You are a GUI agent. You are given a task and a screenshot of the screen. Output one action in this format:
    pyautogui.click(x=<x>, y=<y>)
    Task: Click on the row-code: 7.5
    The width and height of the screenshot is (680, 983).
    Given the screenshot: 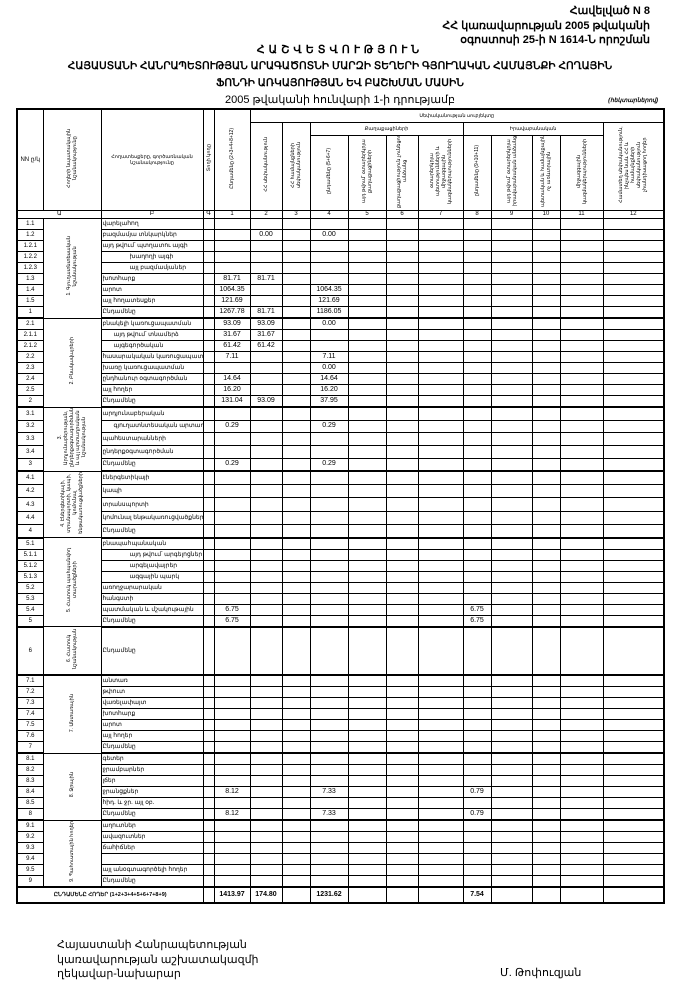 What is the action you would take?
    pyautogui.click(x=30, y=725)
    